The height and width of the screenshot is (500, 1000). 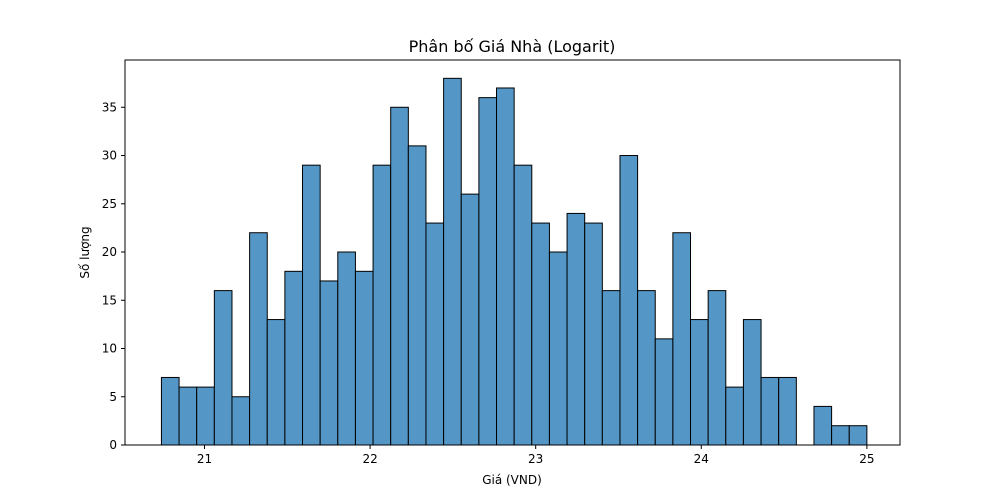 I want to click on y-tick-label: 20, so click(x=109, y=252).